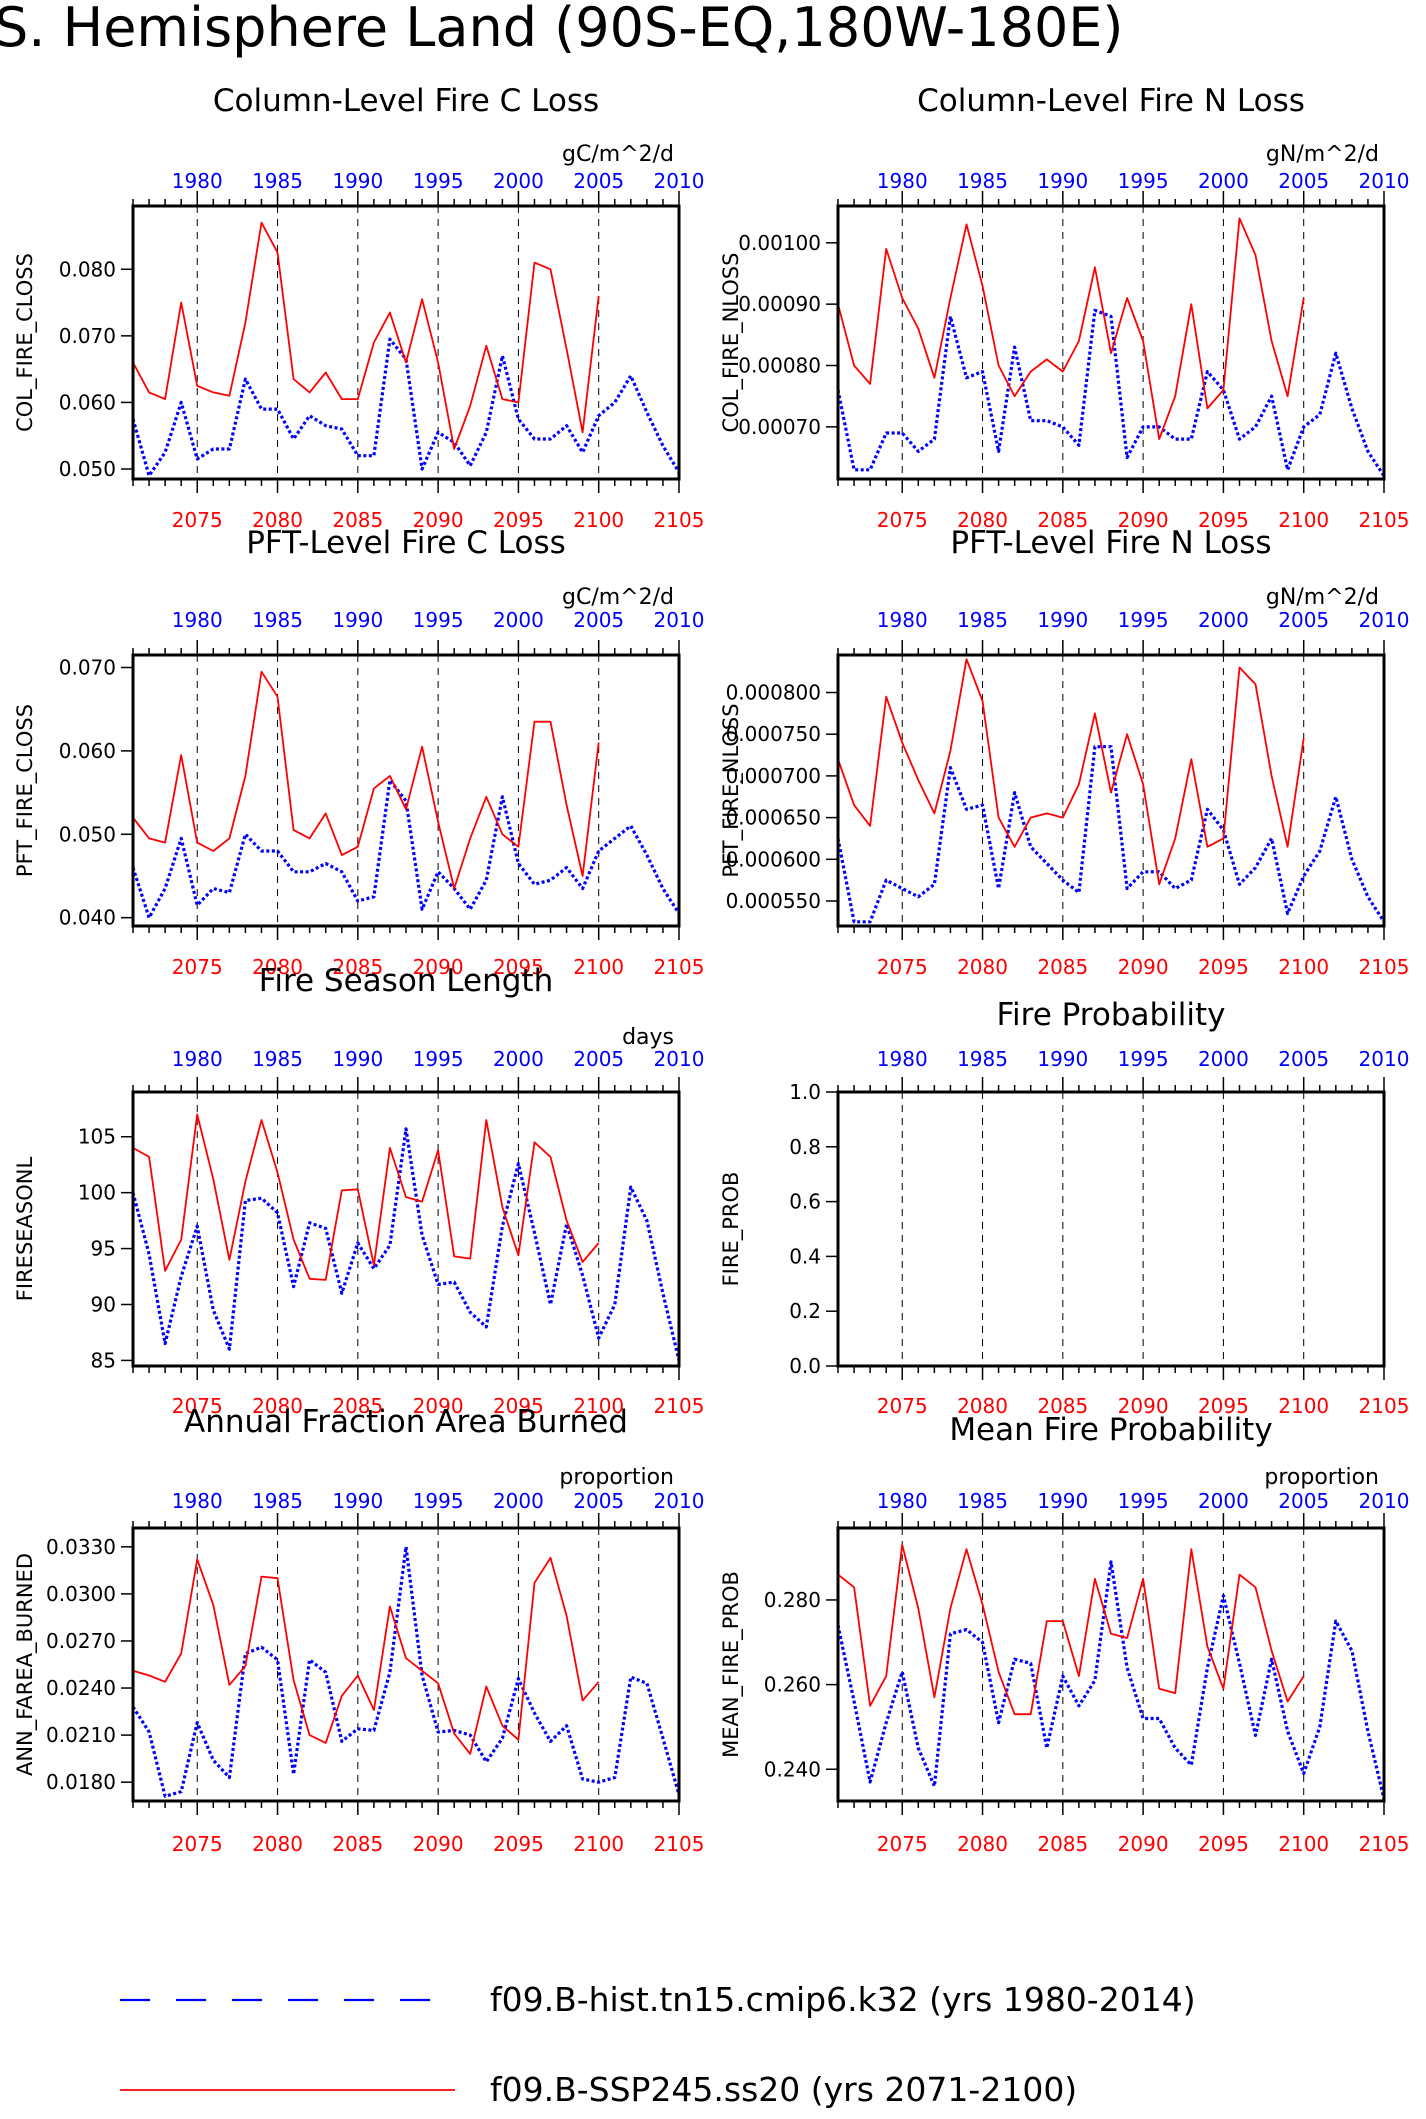  What do you see at coordinates (406, 543) in the screenshot?
I see `panel-title: PFT-Level Fire C Loss` at bounding box center [406, 543].